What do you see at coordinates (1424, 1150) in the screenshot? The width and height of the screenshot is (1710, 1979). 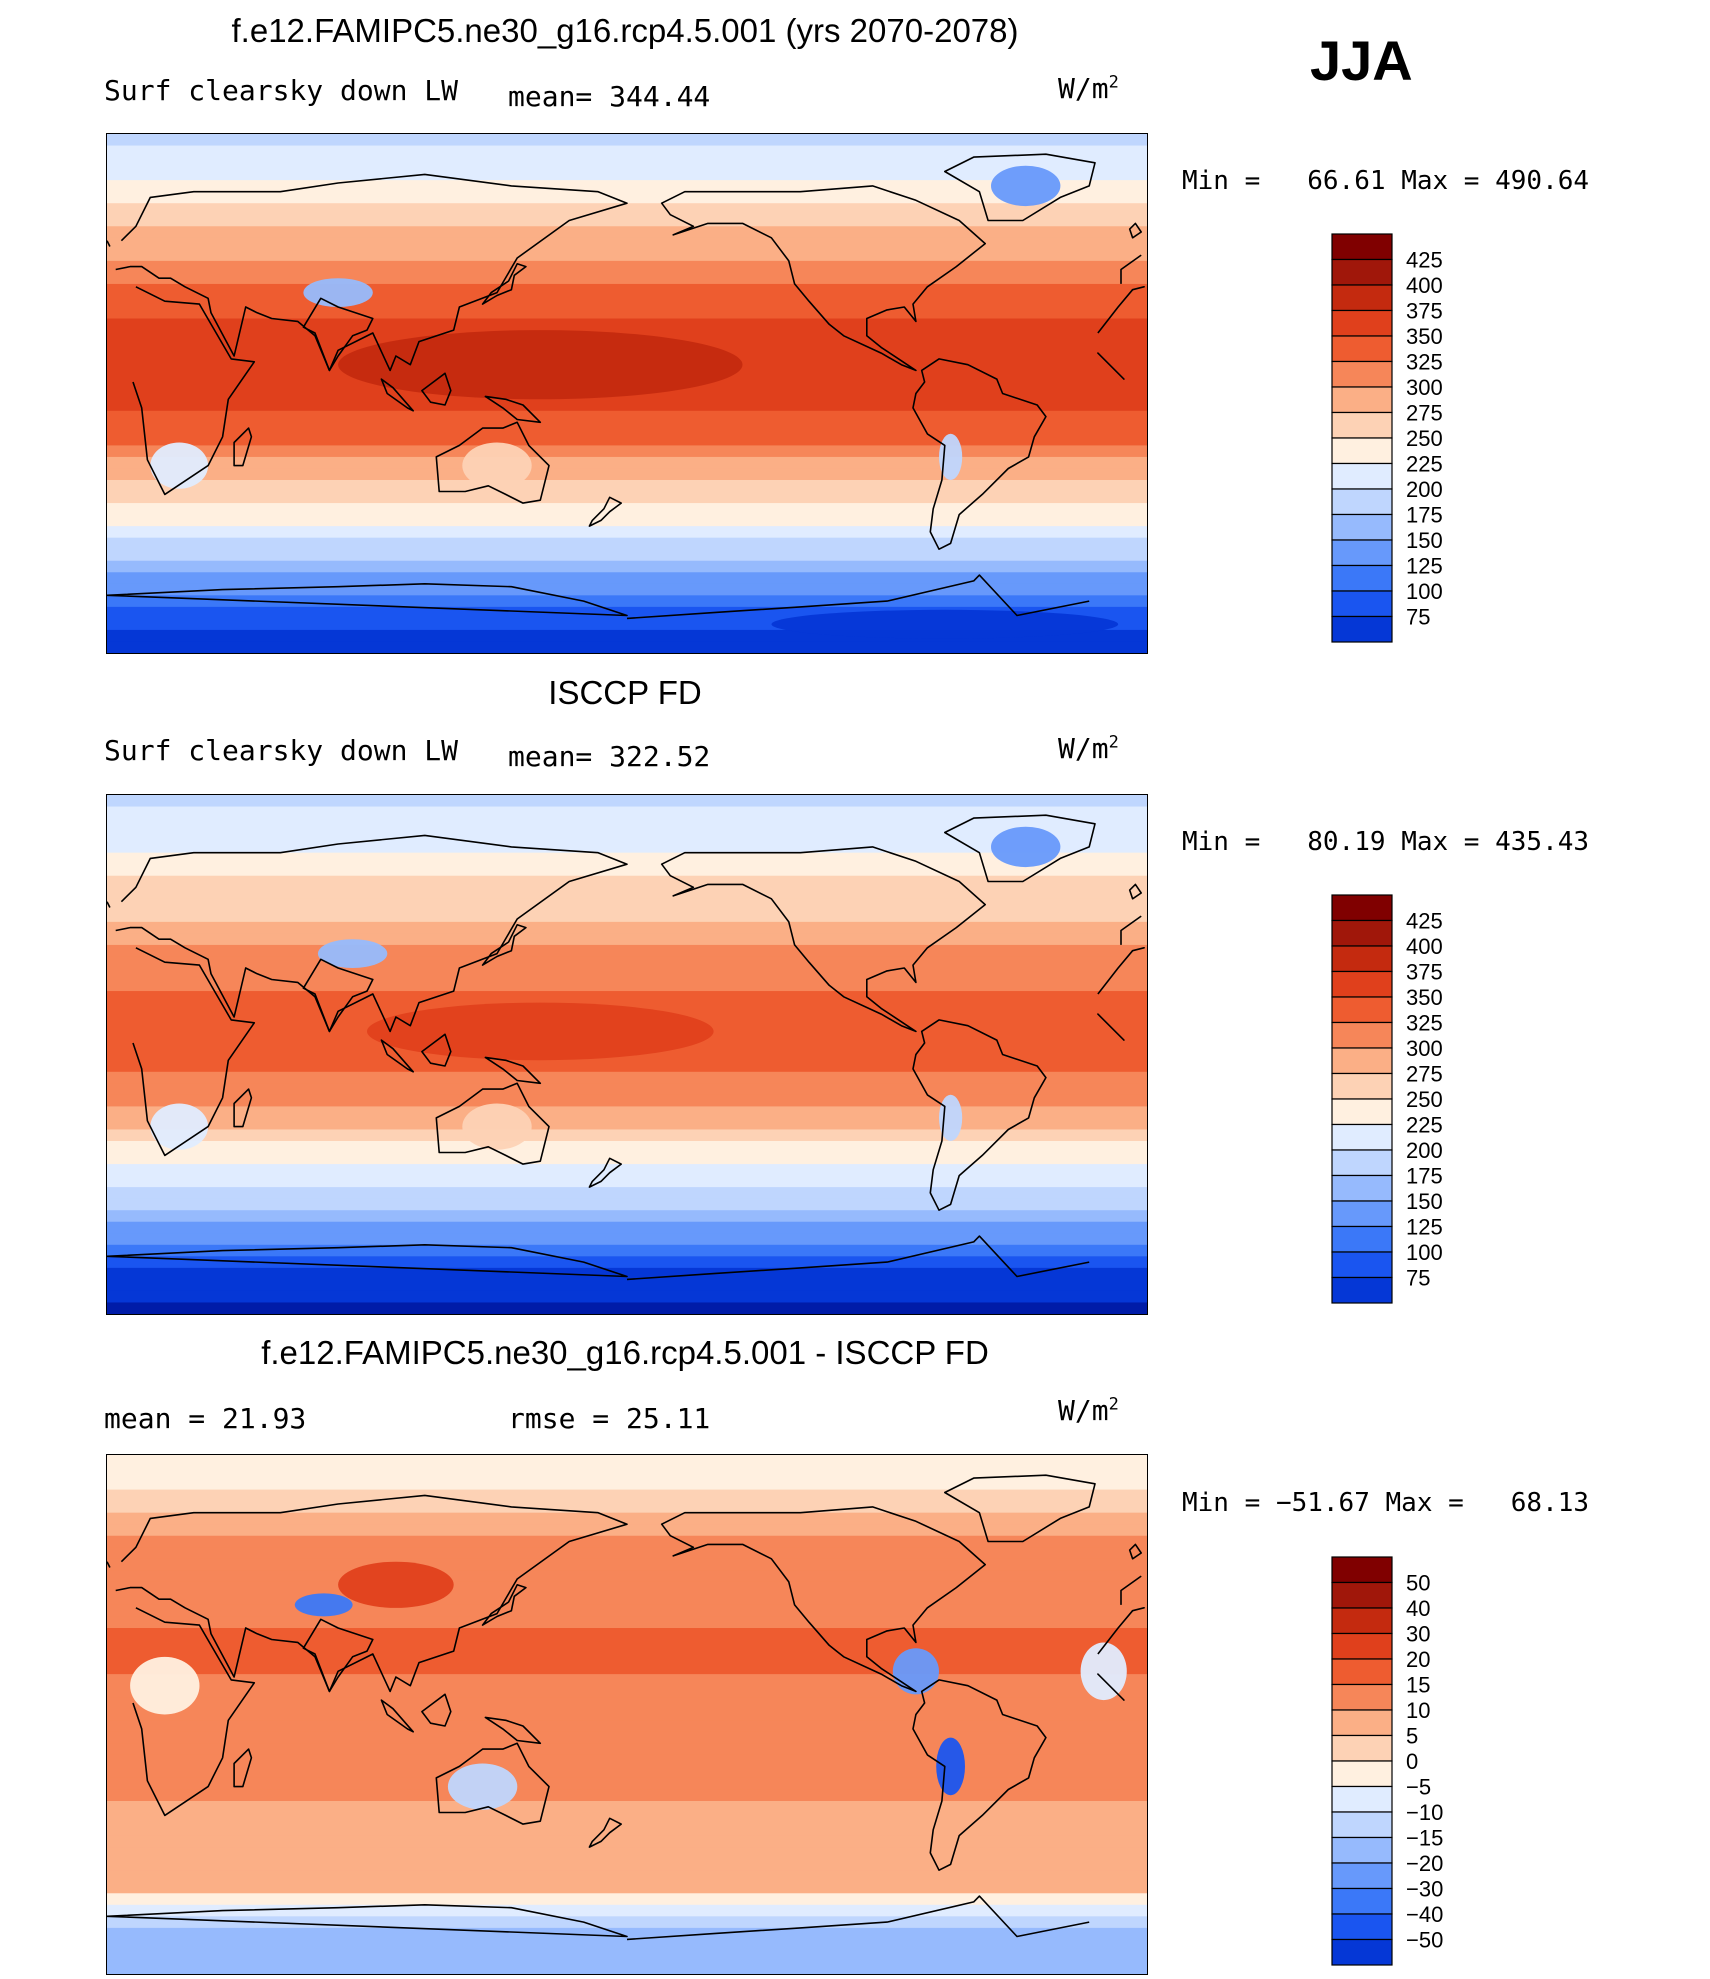 I see `colorbar-2-tick-label: 200` at bounding box center [1424, 1150].